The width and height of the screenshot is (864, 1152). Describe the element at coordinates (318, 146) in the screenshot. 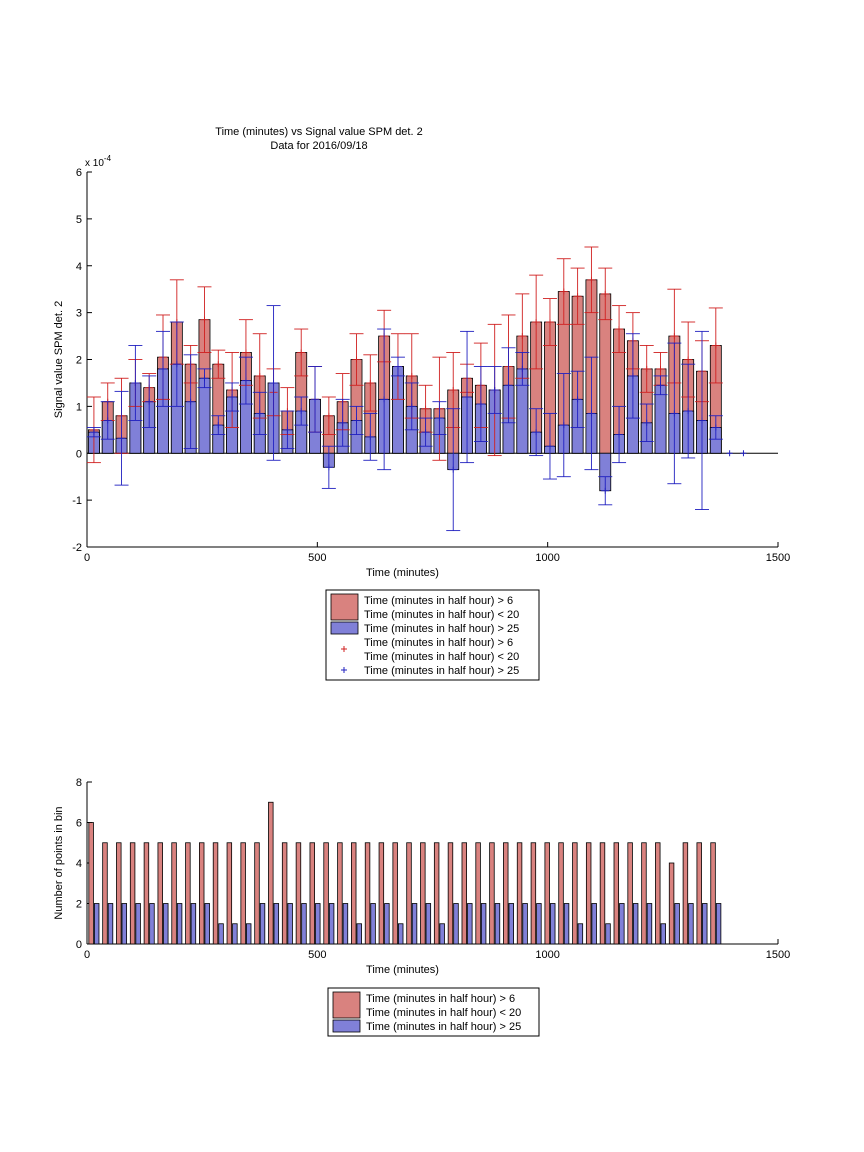

I see `chart-subtitle: Data for 2016/09/18` at that location.